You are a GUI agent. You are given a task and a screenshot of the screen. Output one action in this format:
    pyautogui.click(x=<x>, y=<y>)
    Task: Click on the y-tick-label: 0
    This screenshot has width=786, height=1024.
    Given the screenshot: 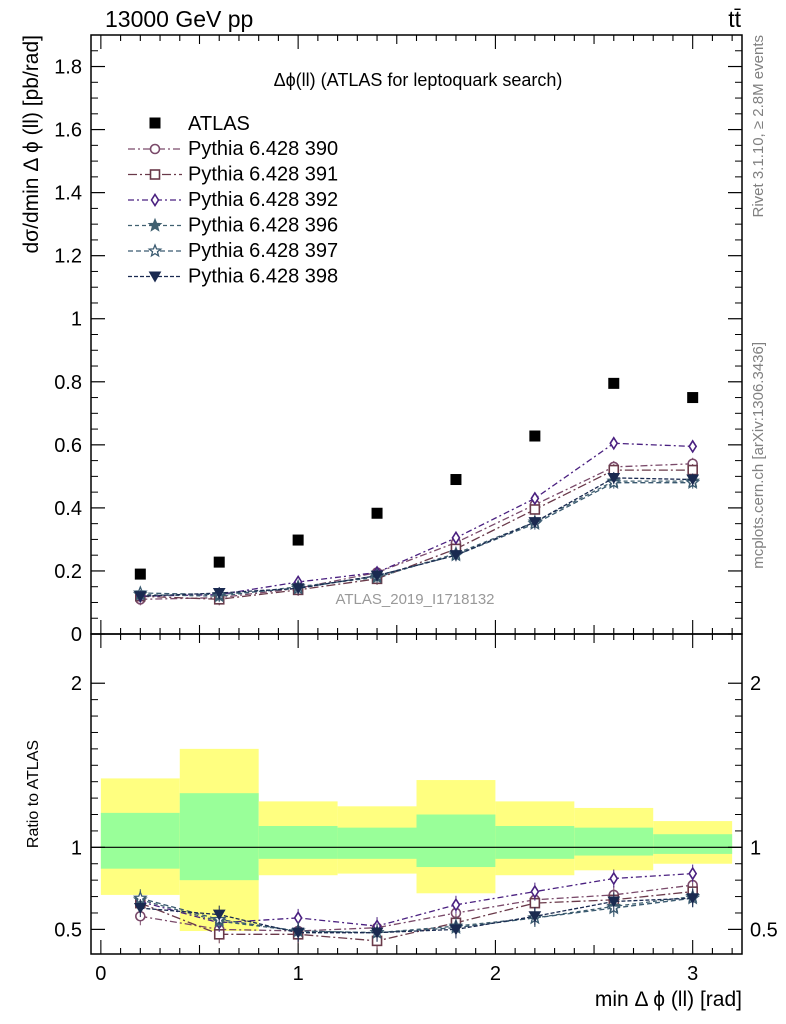 What is the action you would take?
    pyautogui.click(x=76, y=635)
    